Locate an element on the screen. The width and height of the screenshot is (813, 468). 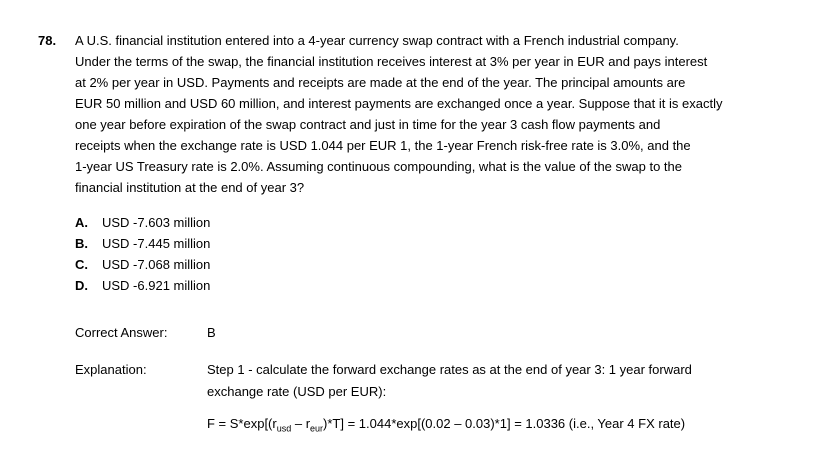
option-text: USD -6.921 million is located at coordinates (156, 285).